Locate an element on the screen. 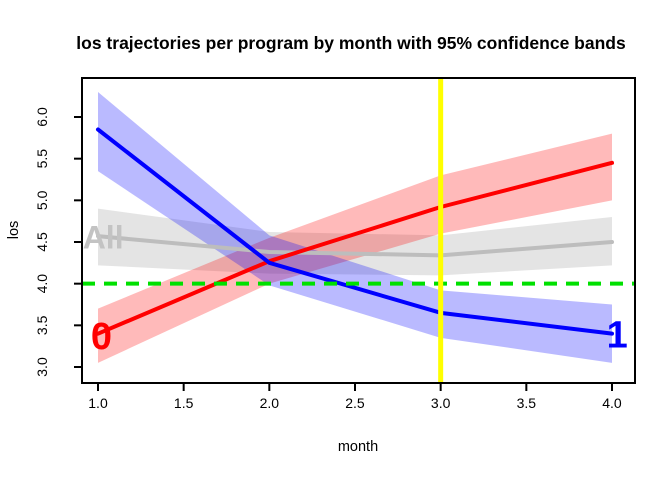  trajectory-line-All is located at coordinates (355, 246).